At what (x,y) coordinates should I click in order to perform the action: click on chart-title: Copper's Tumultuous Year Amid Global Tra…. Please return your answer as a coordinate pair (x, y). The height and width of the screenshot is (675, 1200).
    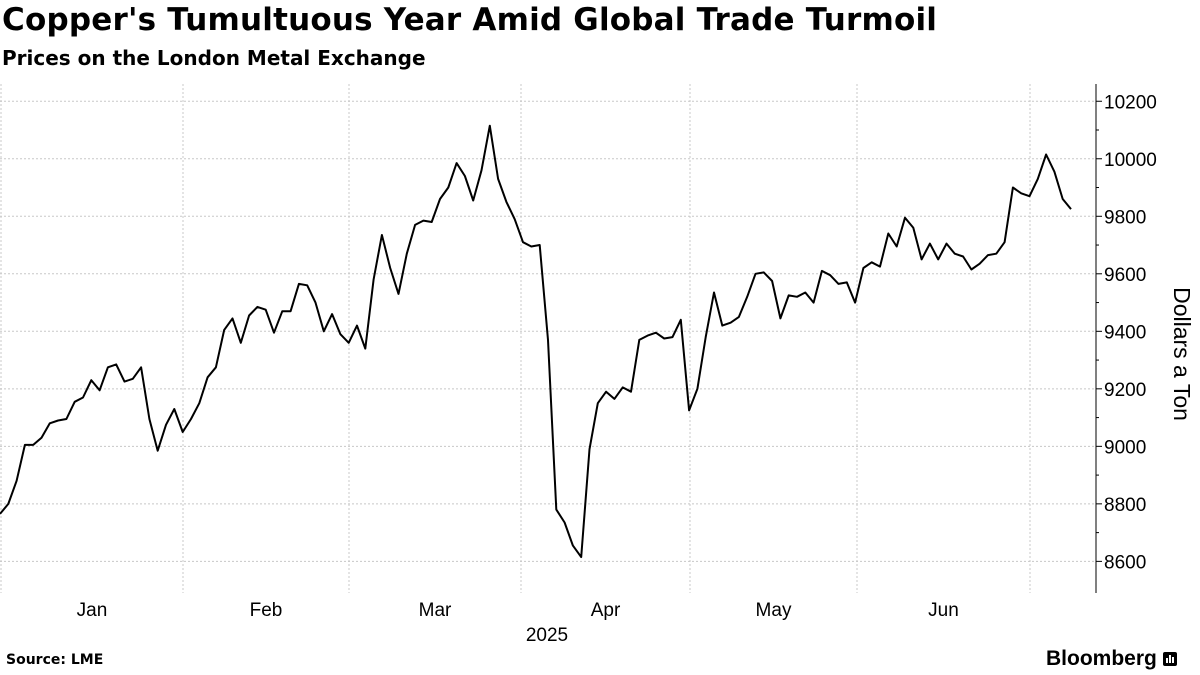
    Looking at the image, I should click on (470, 20).